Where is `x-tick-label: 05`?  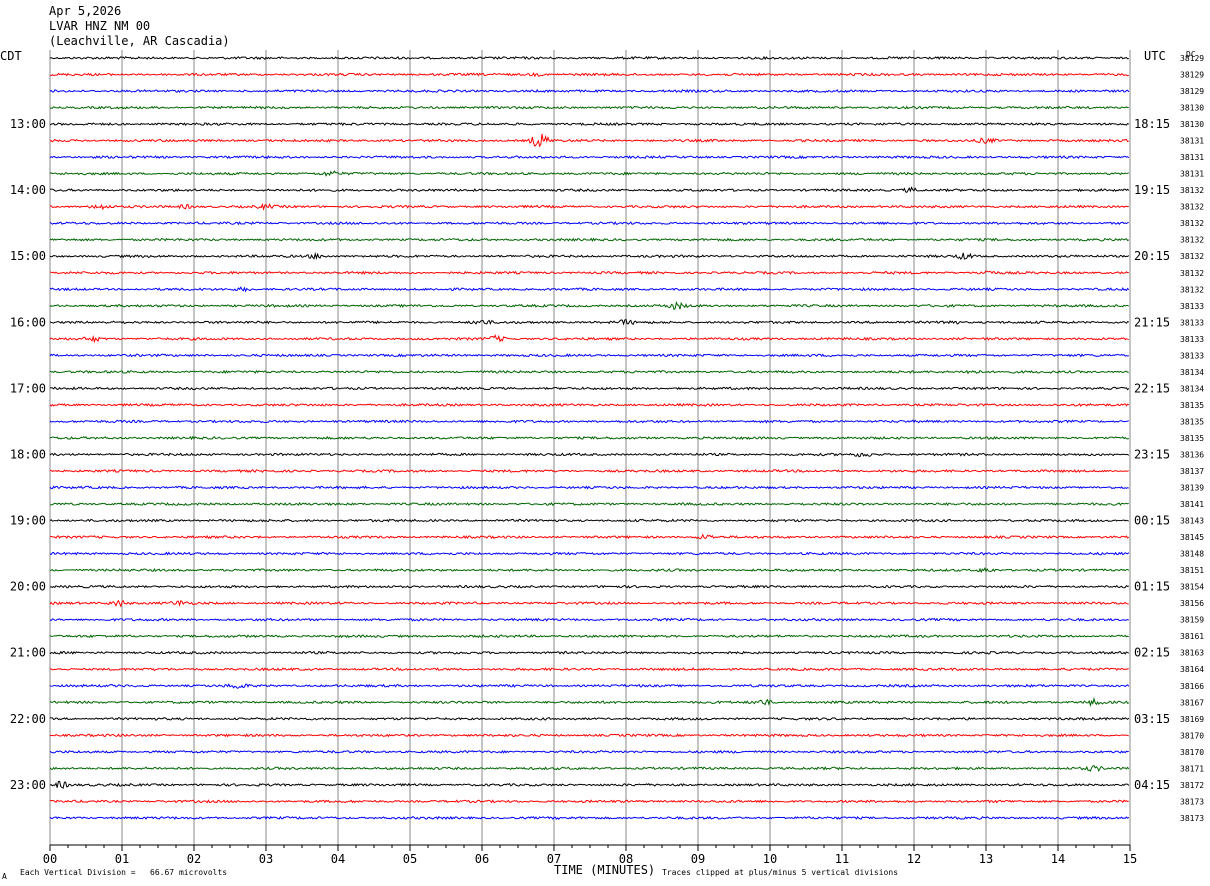 x-tick-label: 05 is located at coordinates (410, 859).